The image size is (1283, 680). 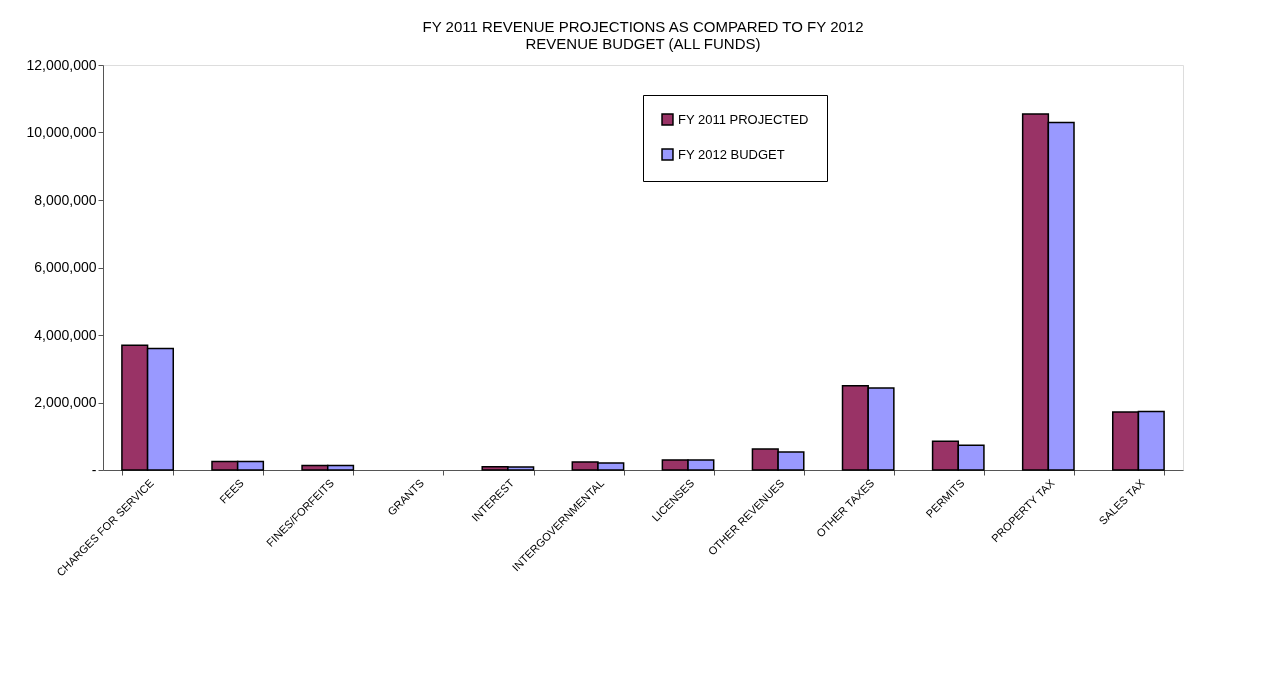 What do you see at coordinates (743, 119) in the screenshot?
I see `legend-label: FY 2011 PROJECTED` at bounding box center [743, 119].